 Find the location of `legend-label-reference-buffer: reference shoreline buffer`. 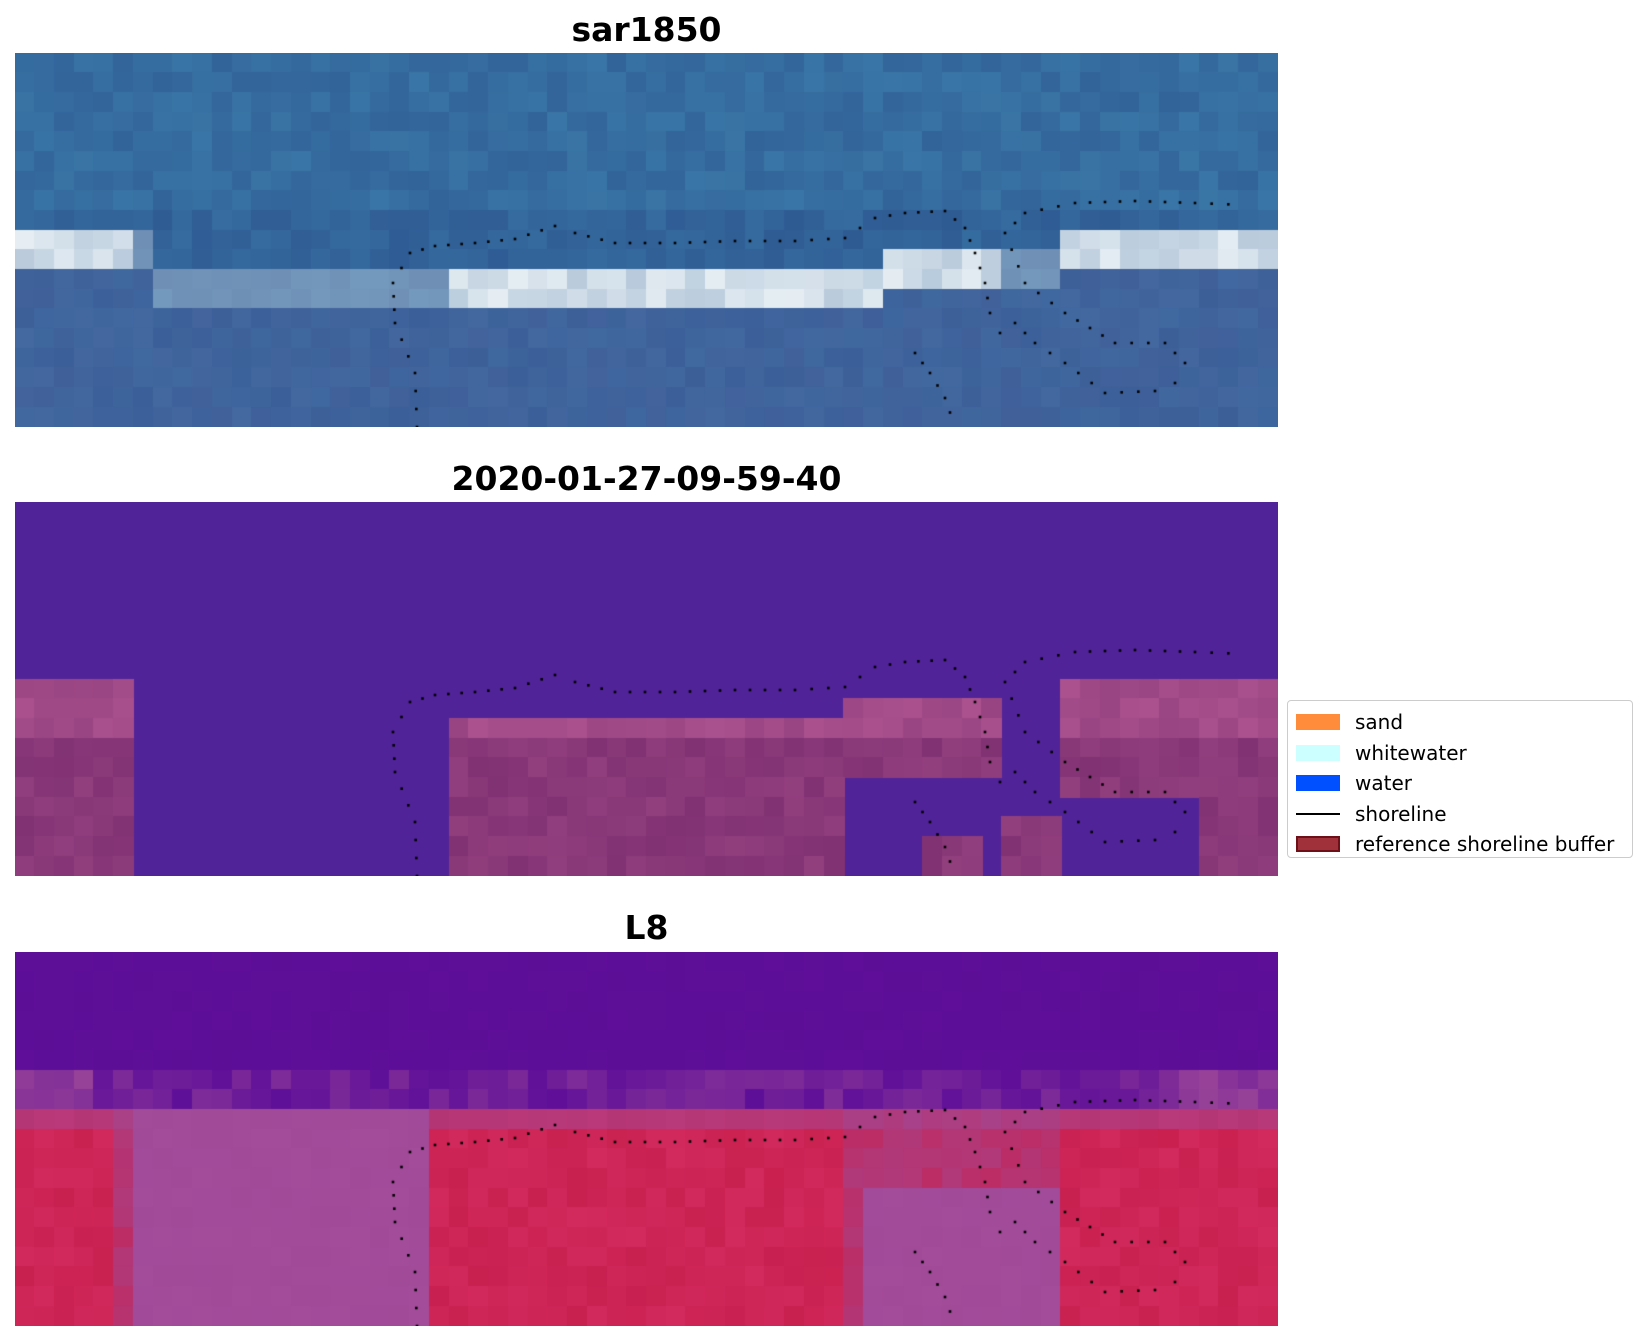

legend-label-reference-buffer: reference shoreline buffer is located at coordinates (1485, 844).